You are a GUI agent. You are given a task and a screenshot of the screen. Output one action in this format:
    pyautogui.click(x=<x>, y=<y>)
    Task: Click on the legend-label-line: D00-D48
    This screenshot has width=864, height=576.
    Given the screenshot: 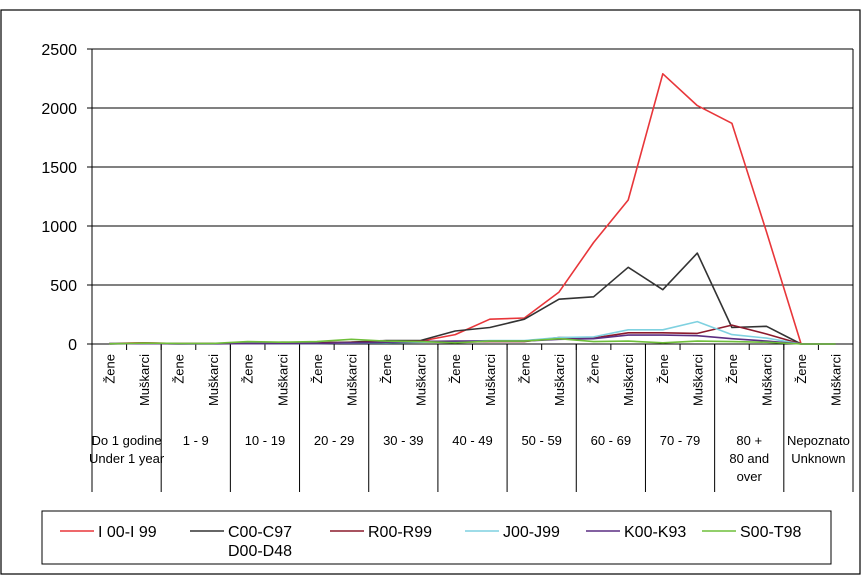 What is the action you would take?
    pyautogui.click(x=260, y=551)
    